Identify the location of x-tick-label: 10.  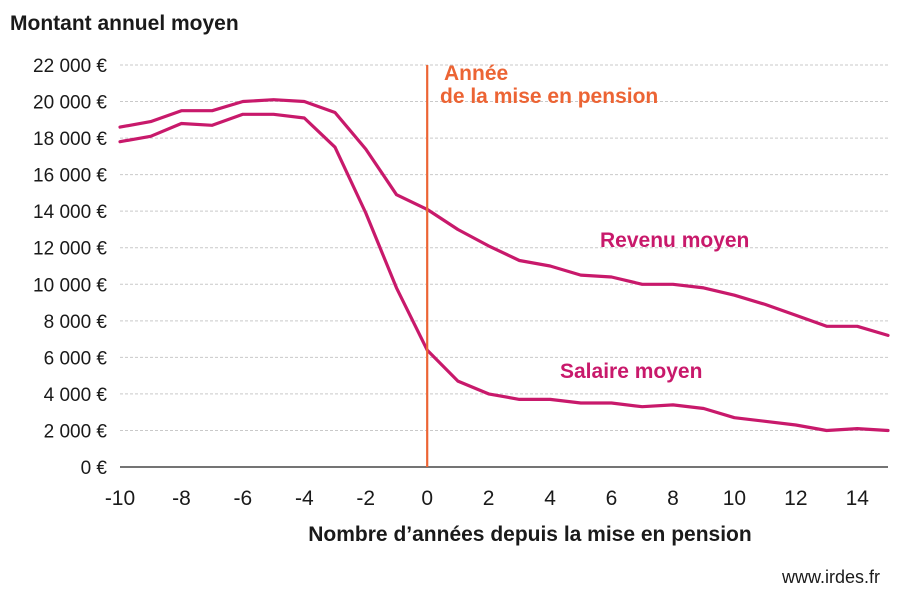
(734, 498).